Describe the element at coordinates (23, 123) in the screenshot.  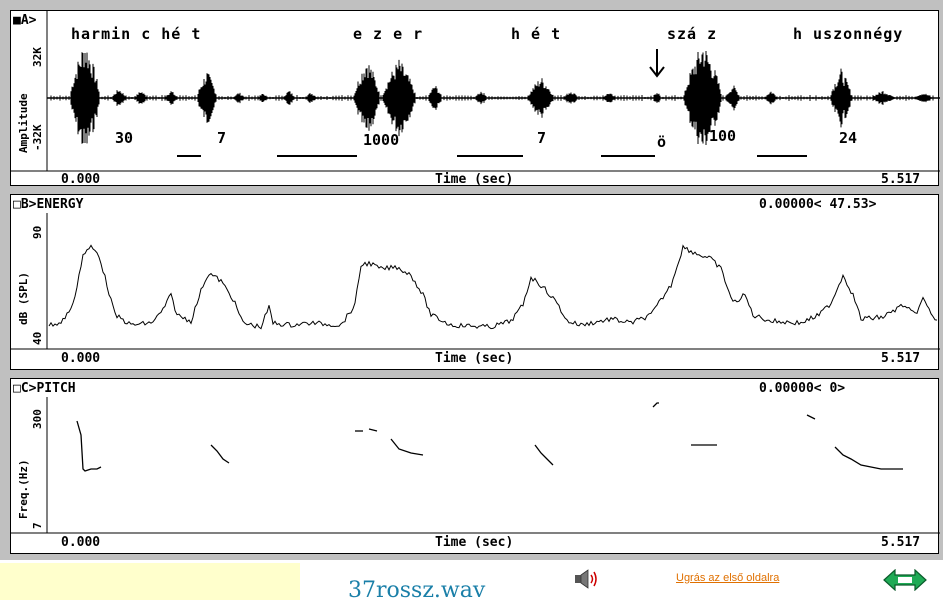
I see `panel-a-ylabel: Amplitude` at that location.